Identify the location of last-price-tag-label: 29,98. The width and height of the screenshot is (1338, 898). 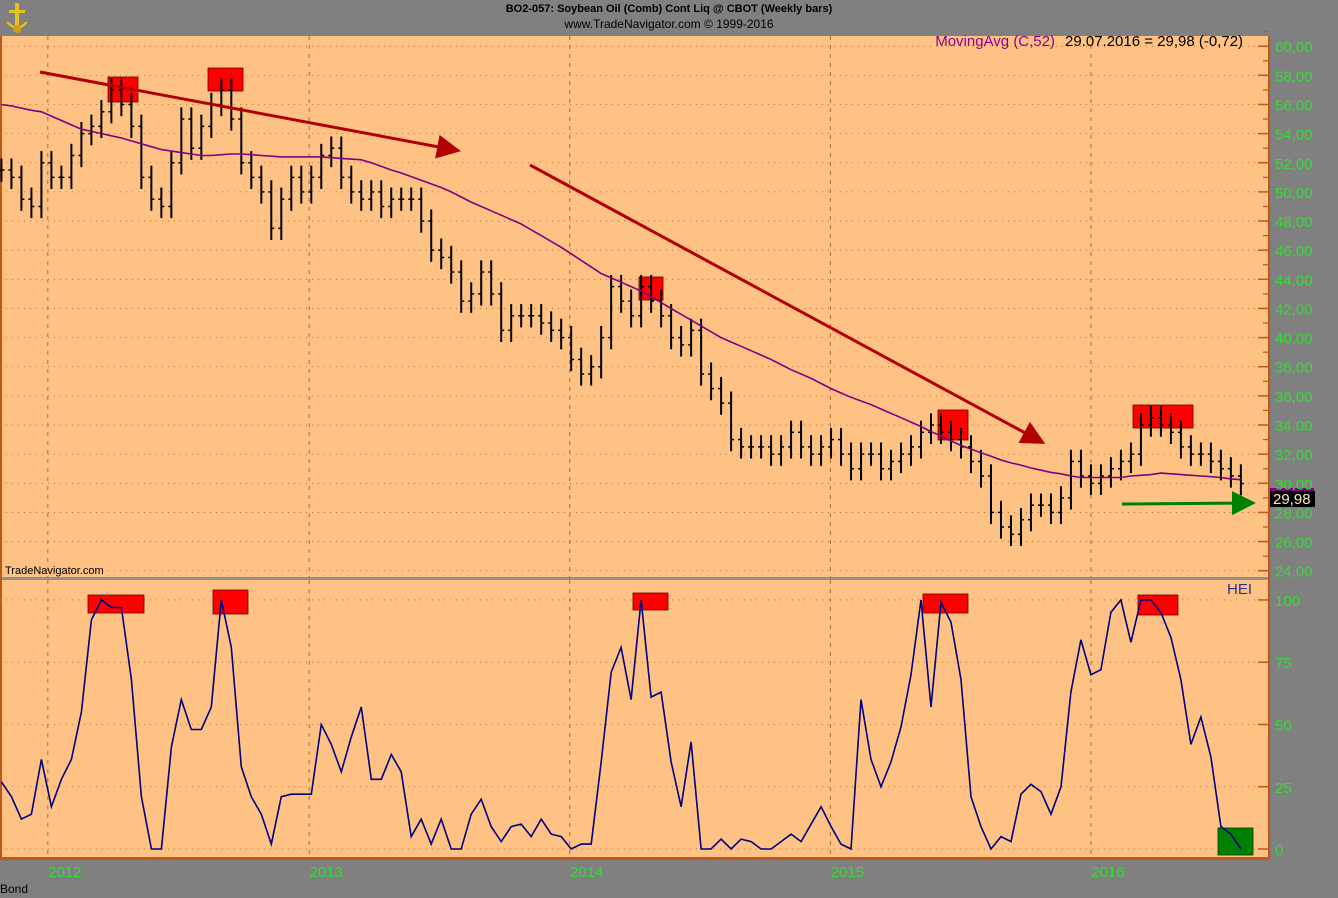
(1292, 499).